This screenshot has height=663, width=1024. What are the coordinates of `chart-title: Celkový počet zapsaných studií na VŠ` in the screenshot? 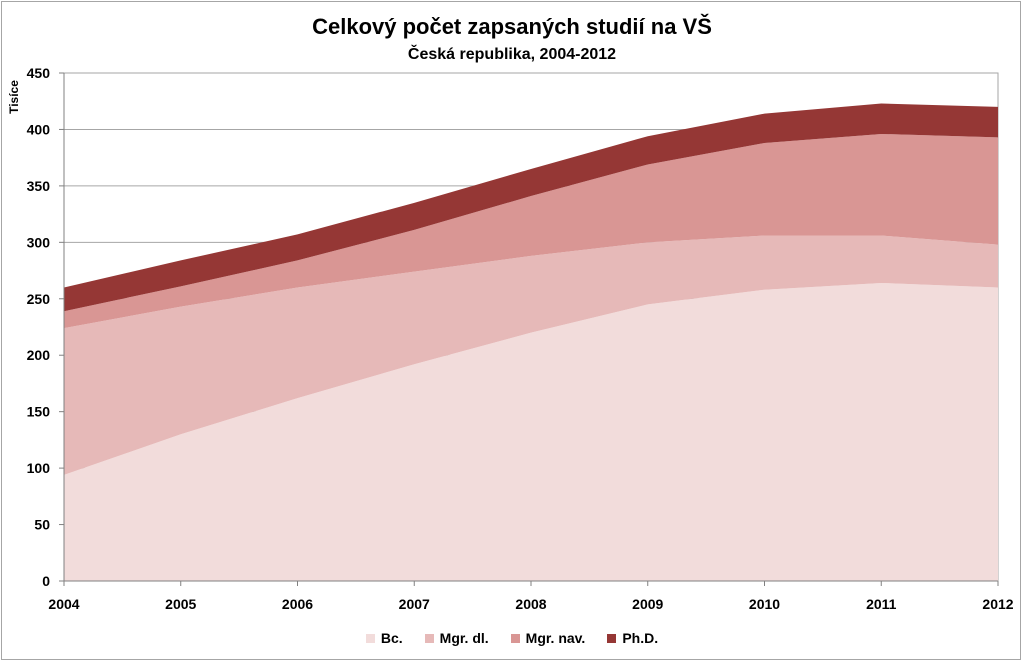 It's located at (512, 26).